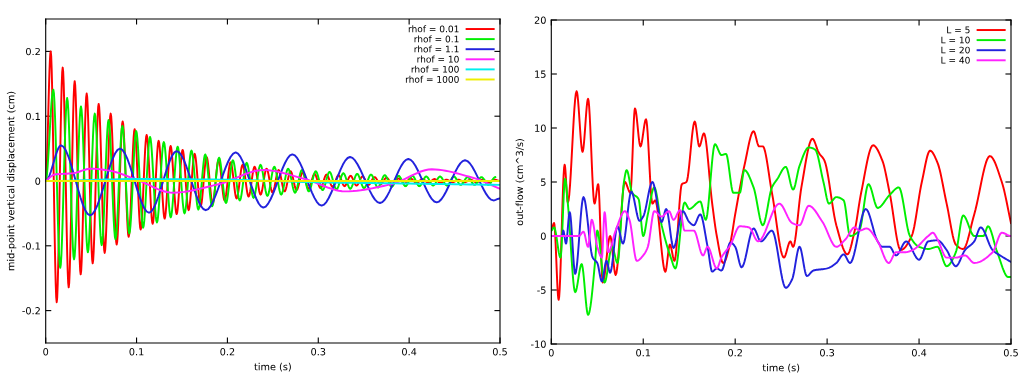 The image size is (1024, 384). What do you see at coordinates (433, 29) in the screenshot?
I see `legend-label: rhof = 0.01` at bounding box center [433, 29].